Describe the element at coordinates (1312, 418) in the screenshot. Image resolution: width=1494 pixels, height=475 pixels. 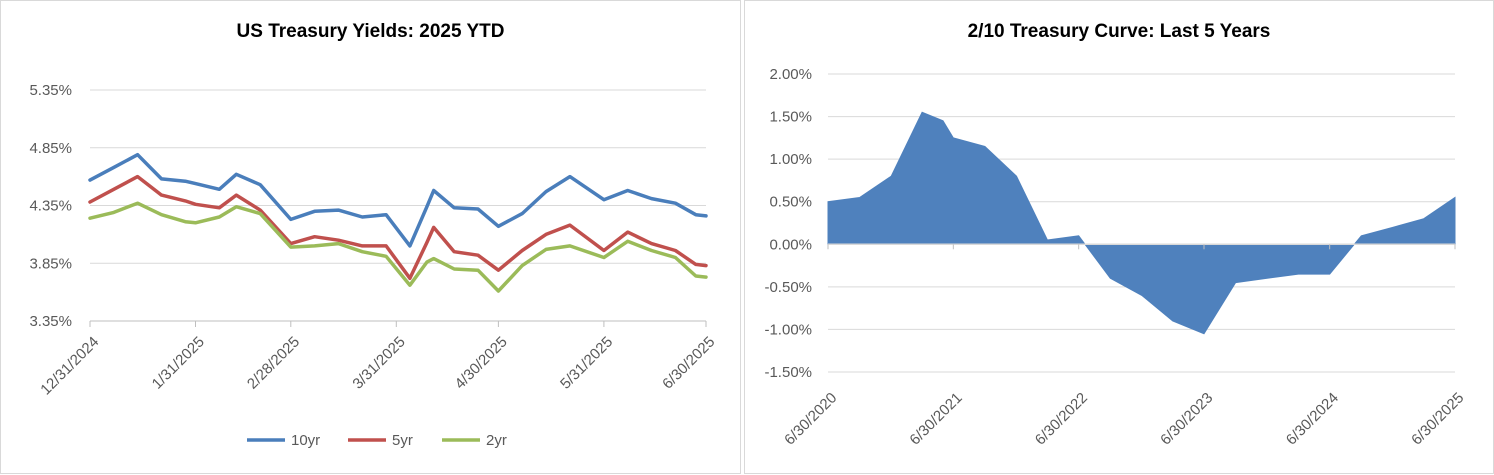
I see `x-tick-label: 6/30/2024` at that location.